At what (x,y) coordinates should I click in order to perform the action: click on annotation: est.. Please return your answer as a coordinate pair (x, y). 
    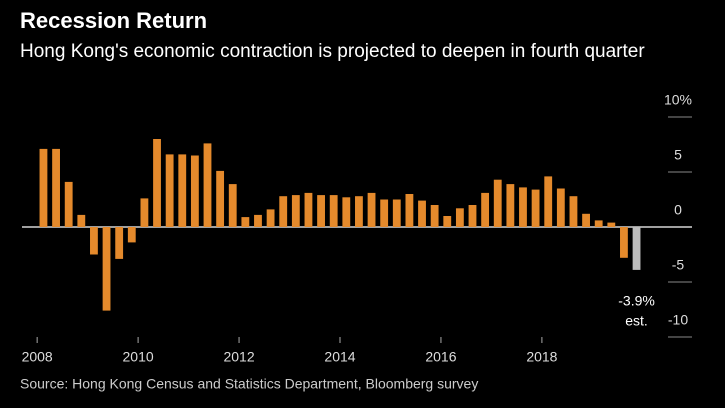
    Looking at the image, I should click on (636, 321).